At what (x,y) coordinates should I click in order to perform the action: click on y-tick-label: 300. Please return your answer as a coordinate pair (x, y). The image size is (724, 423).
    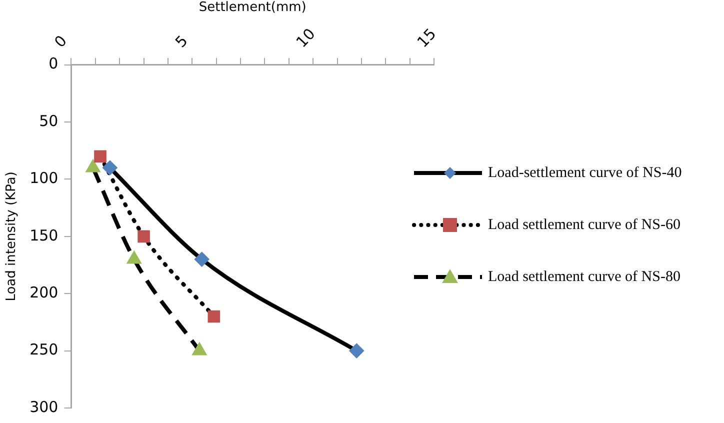
    Looking at the image, I should click on (44, 407).